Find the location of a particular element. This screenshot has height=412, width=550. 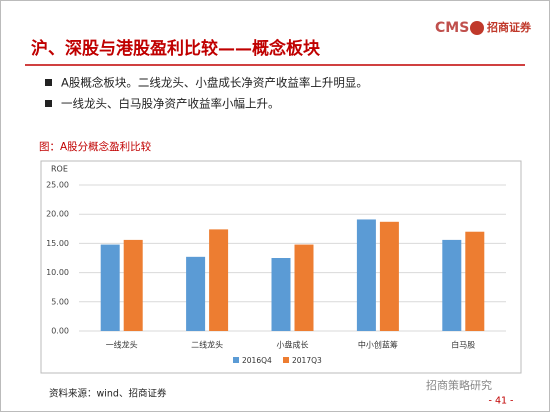

legend-label: 2017Q3 is located at coordinates (307, 360).